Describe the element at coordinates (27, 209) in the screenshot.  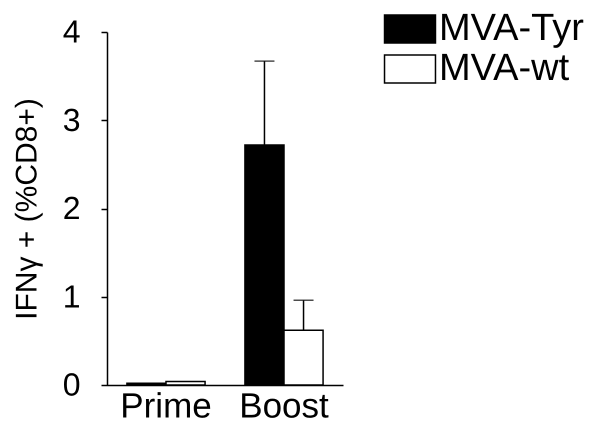
I see `y-axis-title: IFNγ + (%CD8+)` at that location.